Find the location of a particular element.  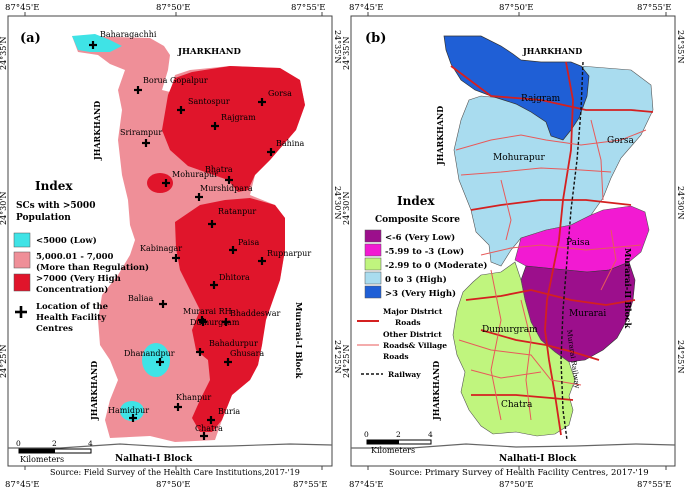

legend-label-low-magenta: -5.99 to -3 (Low) is located at coordinates (424, 251).